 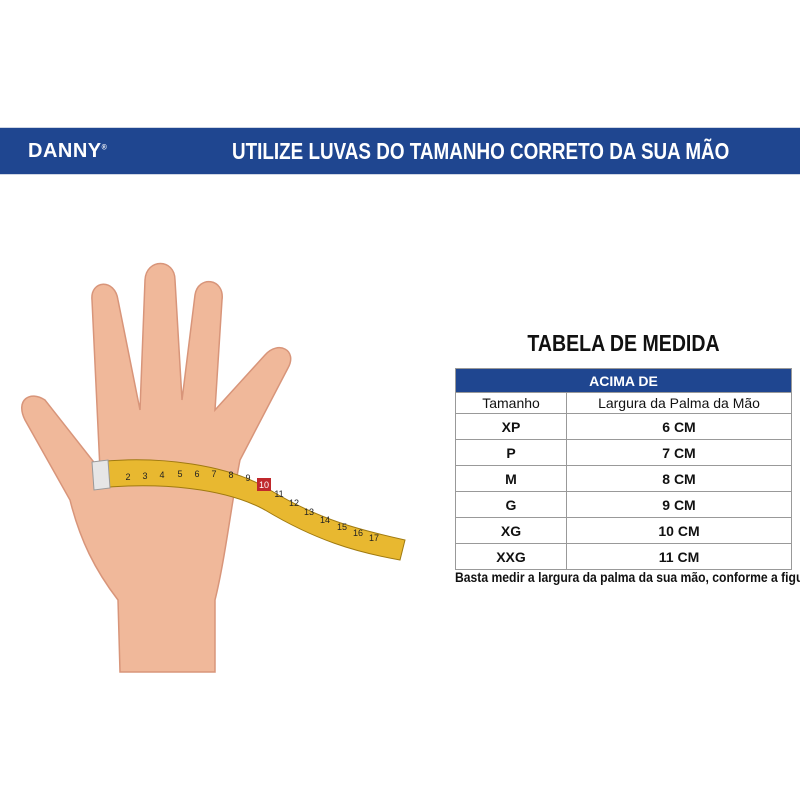 I want to click on tape-number: 2, so click(x=127, y=477).